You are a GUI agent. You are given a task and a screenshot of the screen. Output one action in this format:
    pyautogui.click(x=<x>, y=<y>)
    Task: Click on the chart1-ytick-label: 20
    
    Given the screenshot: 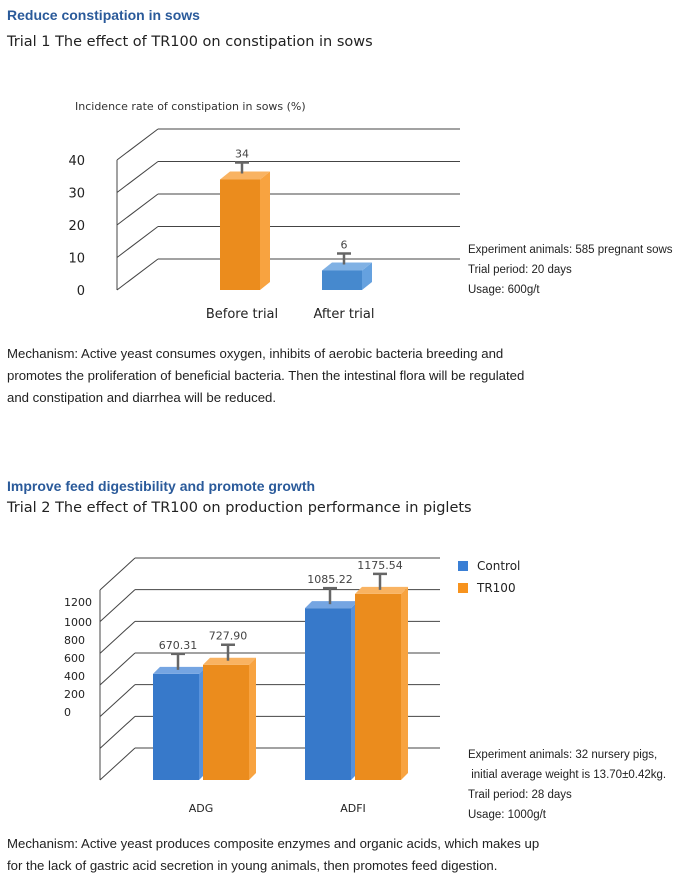 What is the action you would take?
    pyautogui.click(x=76, y=226)
    